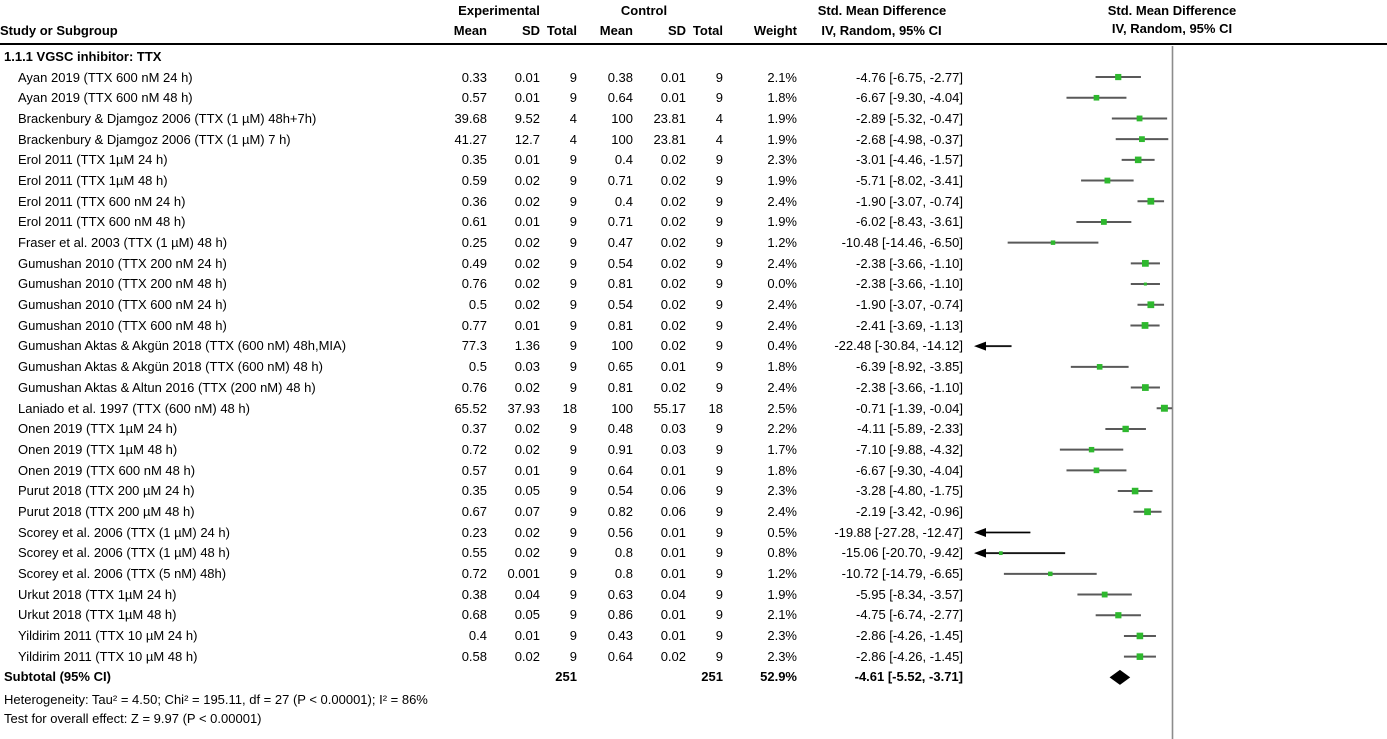 The image size is (1387, 739). I want to click on exp-sd: 0.05, so click(527, 615).